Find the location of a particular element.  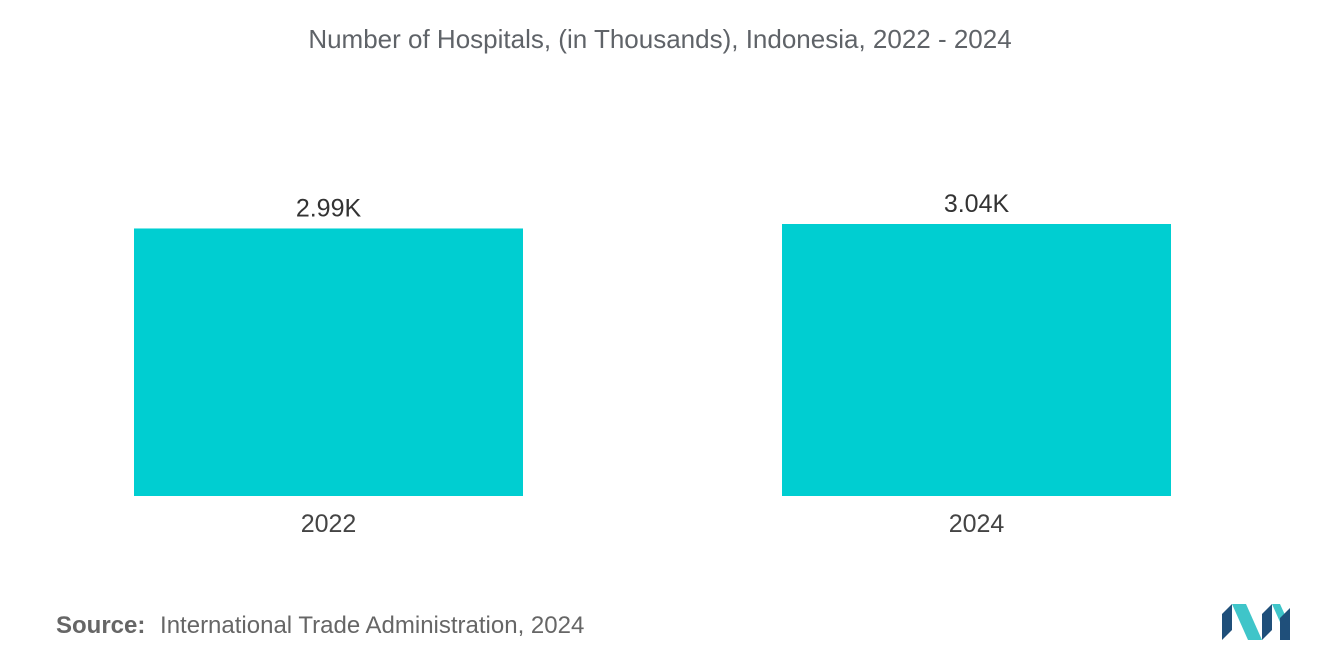

data-label-2022: 2.99K is located at coordinates (329, 208).